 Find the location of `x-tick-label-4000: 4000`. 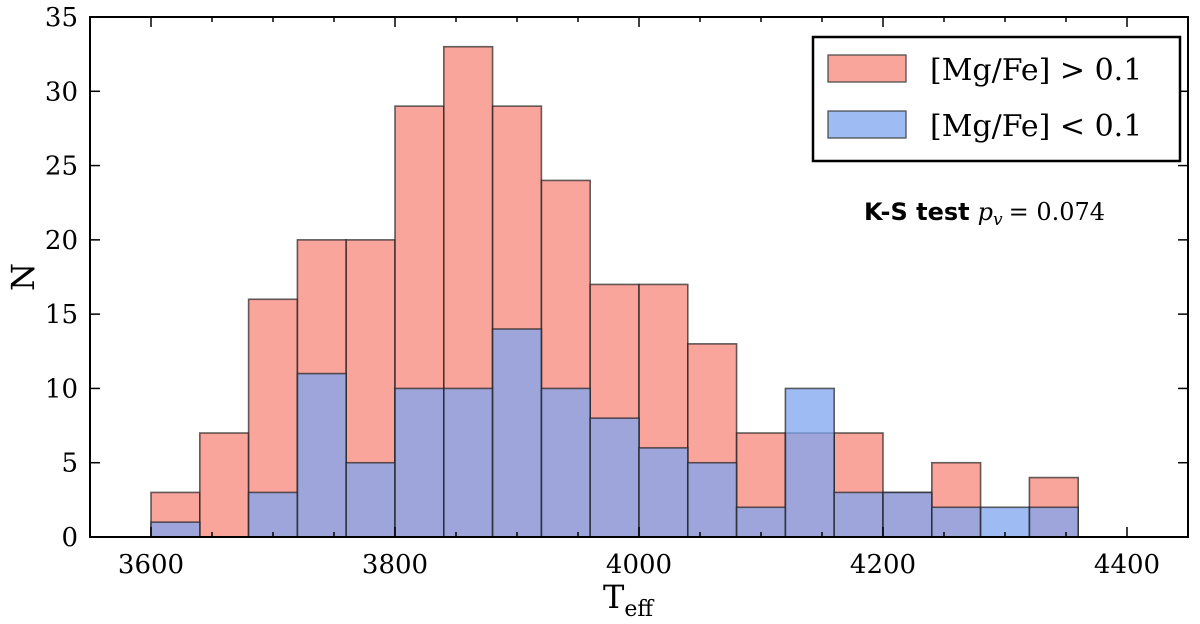

x-tick-label-4000: 4000 is located at coordinates (639, 565).